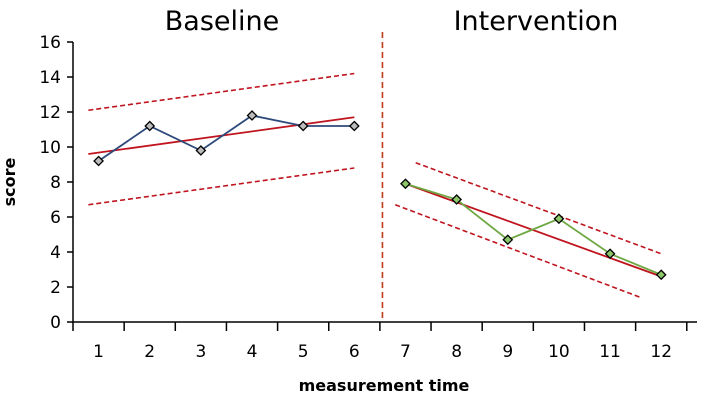  Describe the element at coordinates (221, 92) in the screenshot. I see `baseline-upper-band-line` at that location.